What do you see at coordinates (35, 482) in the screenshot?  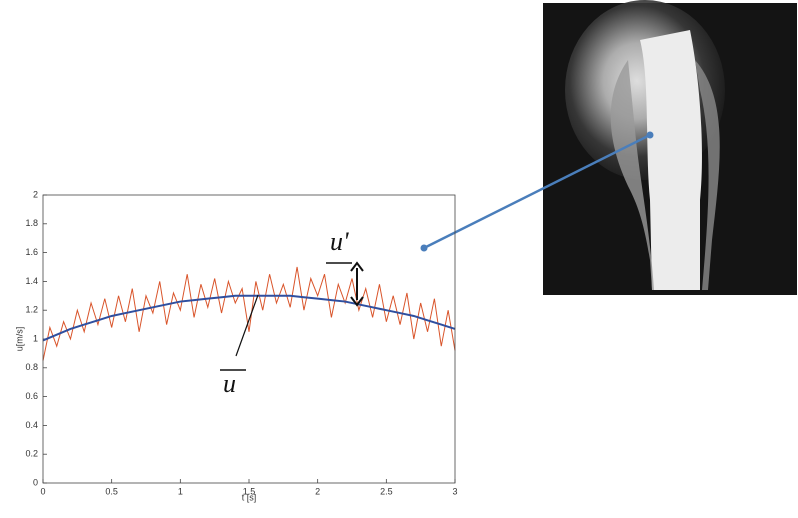 I see `y-tick-label: 0` at bounding box center [35, 482].